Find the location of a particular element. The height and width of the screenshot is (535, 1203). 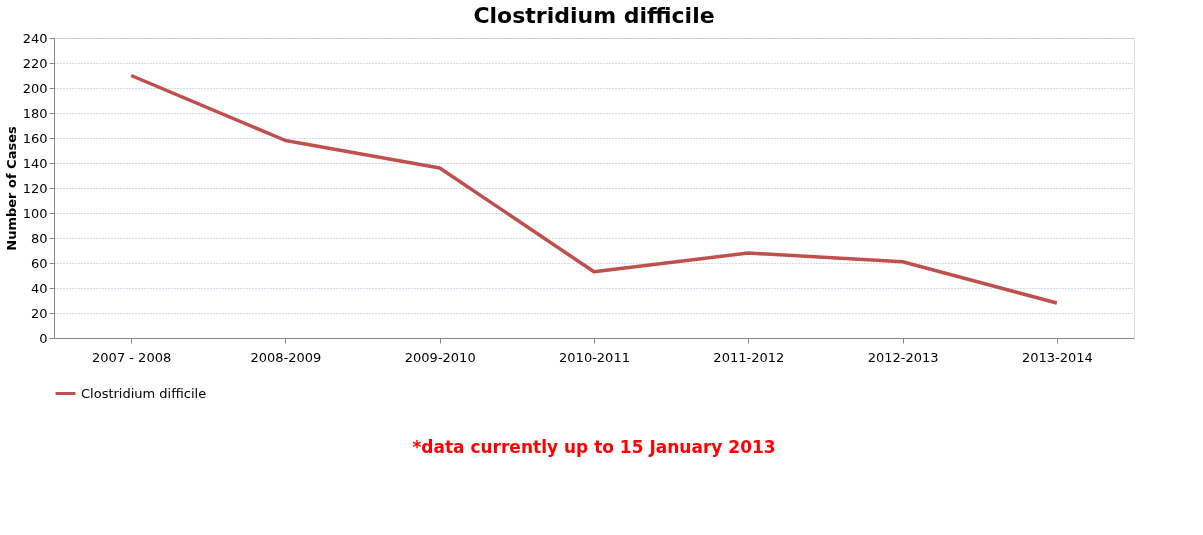

x-tick-label: 2011-2012 is located at coordinates (749, 357).